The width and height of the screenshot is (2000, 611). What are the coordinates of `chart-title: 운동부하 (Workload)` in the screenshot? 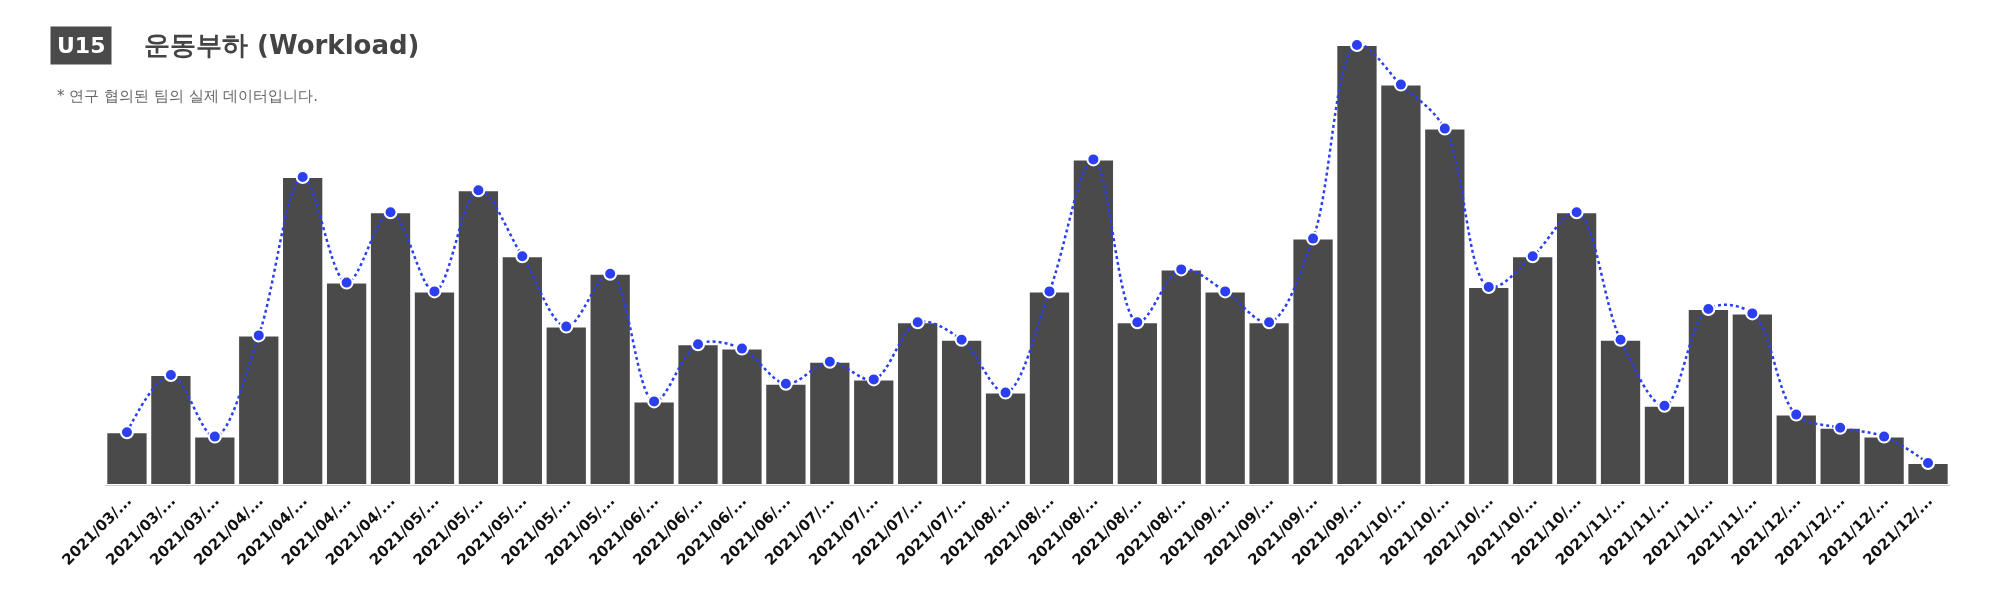 It's located at (282, 45).